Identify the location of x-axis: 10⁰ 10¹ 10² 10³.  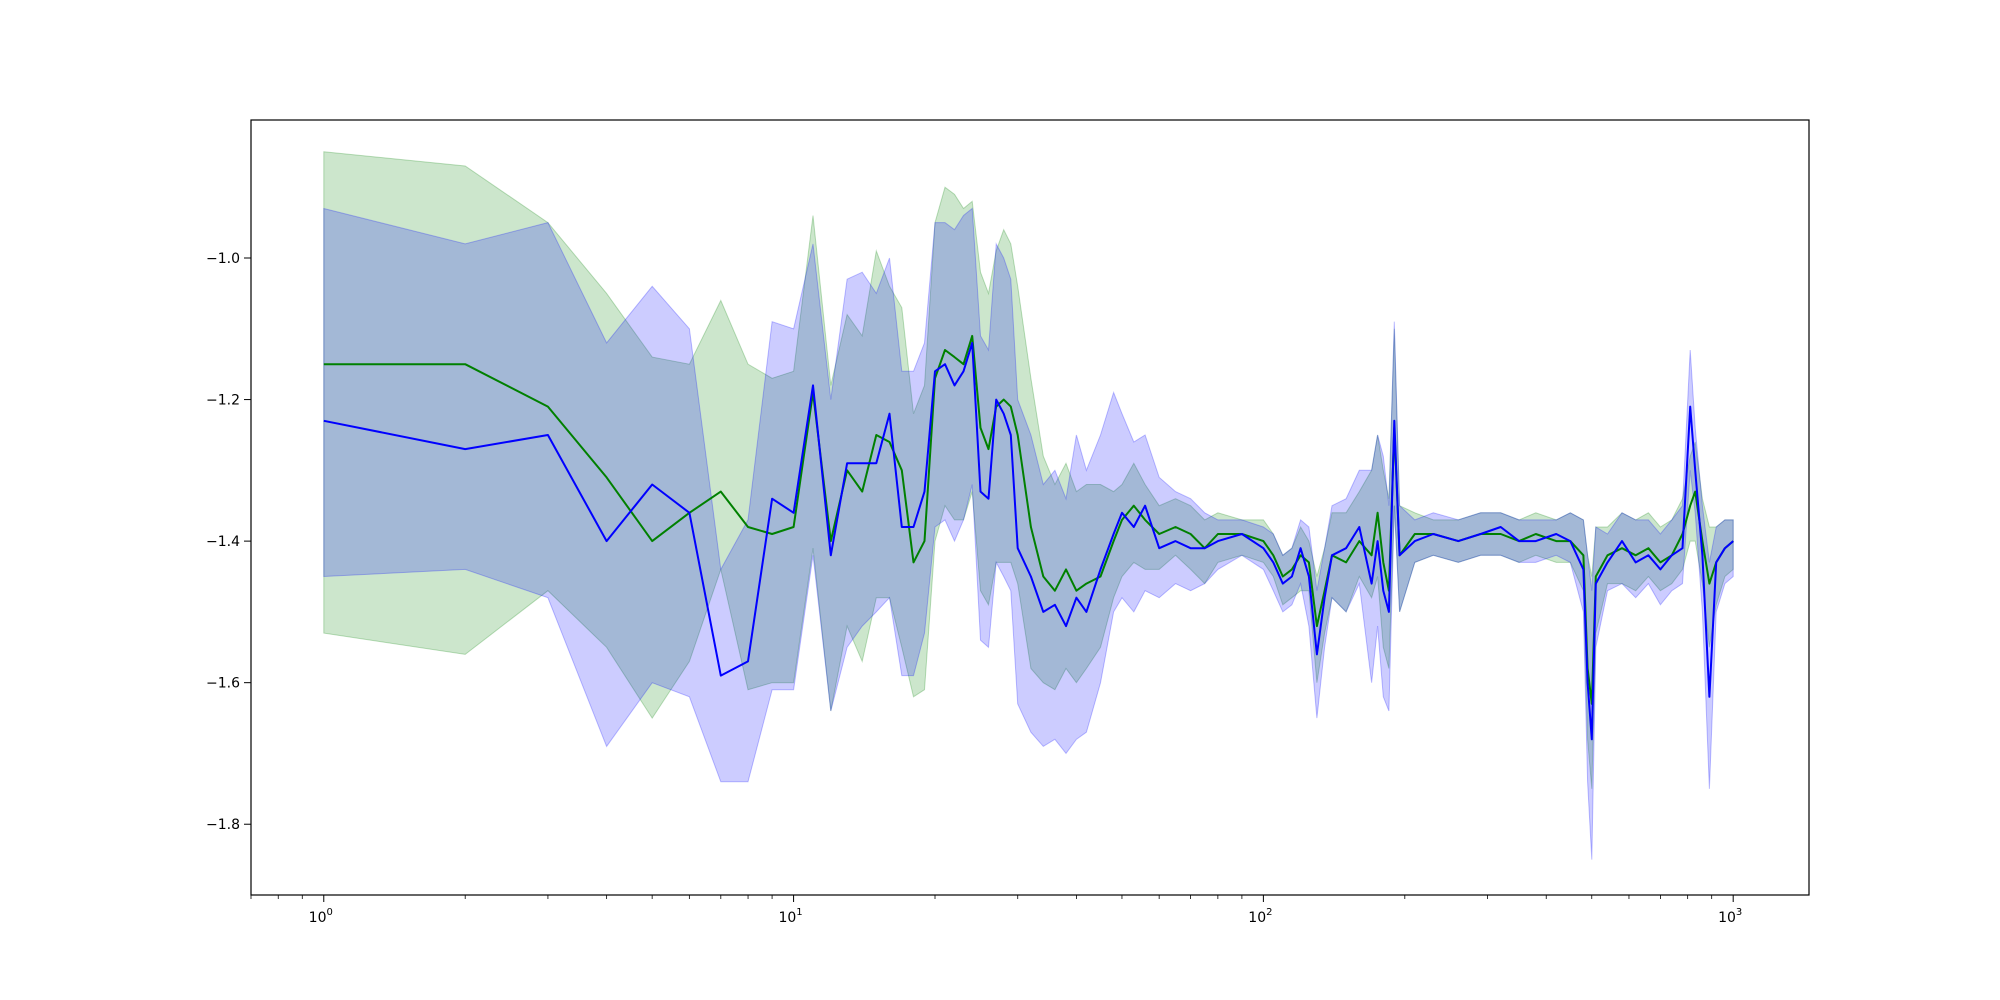
(996, 910).